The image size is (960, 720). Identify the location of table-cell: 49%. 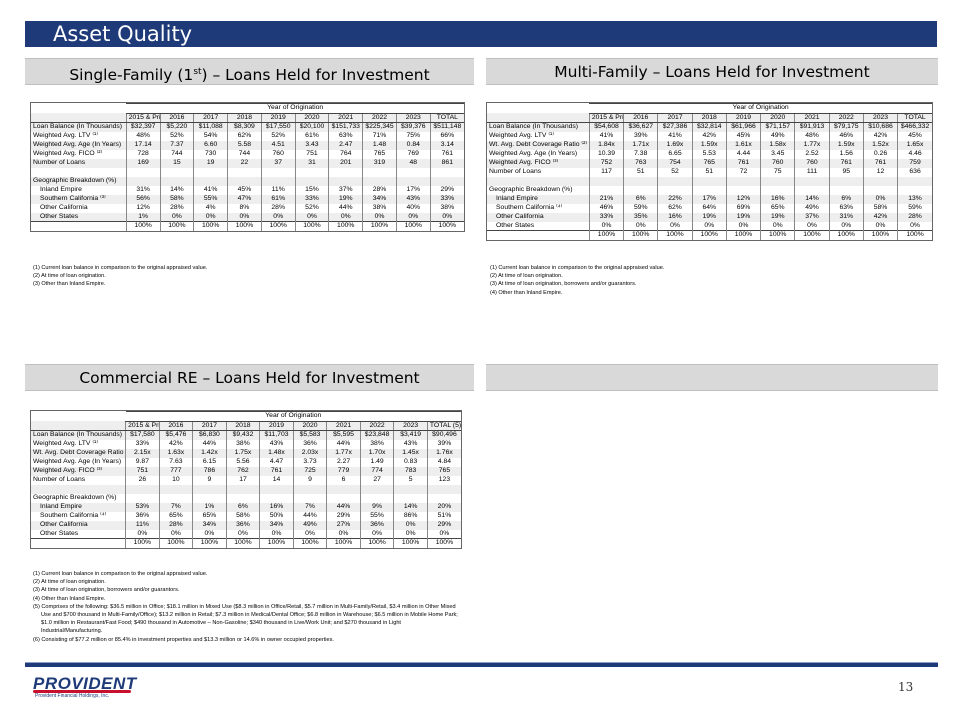
(812, 208).